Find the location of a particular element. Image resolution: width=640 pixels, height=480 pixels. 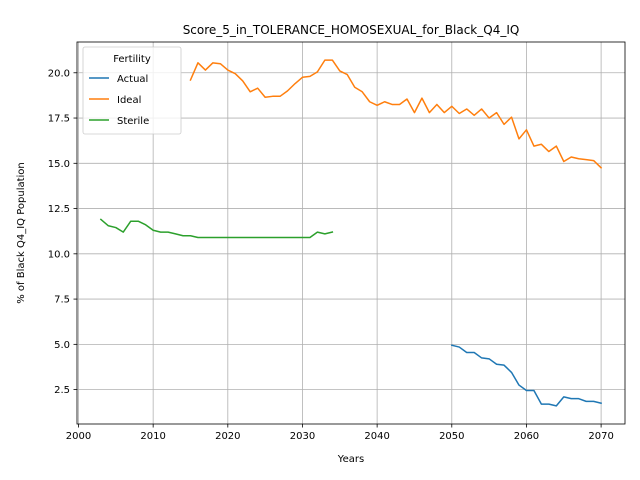

legend: Fertility Actual Ideal Sterile is located at coordinates (132, 90).